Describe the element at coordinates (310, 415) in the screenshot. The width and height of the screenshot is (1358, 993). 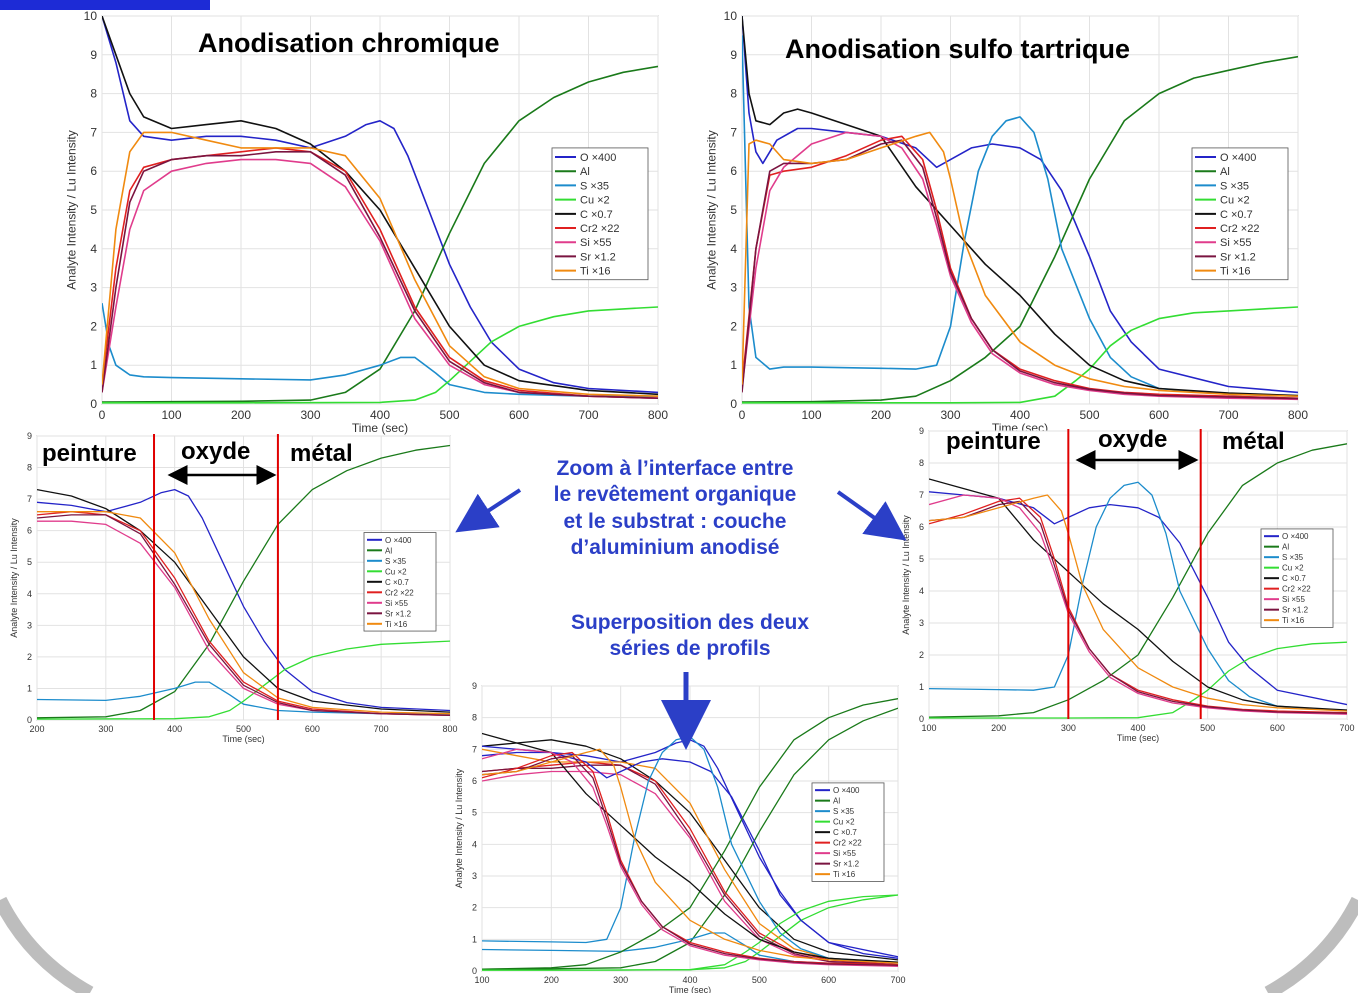
I see `x-tick-label: 300` at that location.